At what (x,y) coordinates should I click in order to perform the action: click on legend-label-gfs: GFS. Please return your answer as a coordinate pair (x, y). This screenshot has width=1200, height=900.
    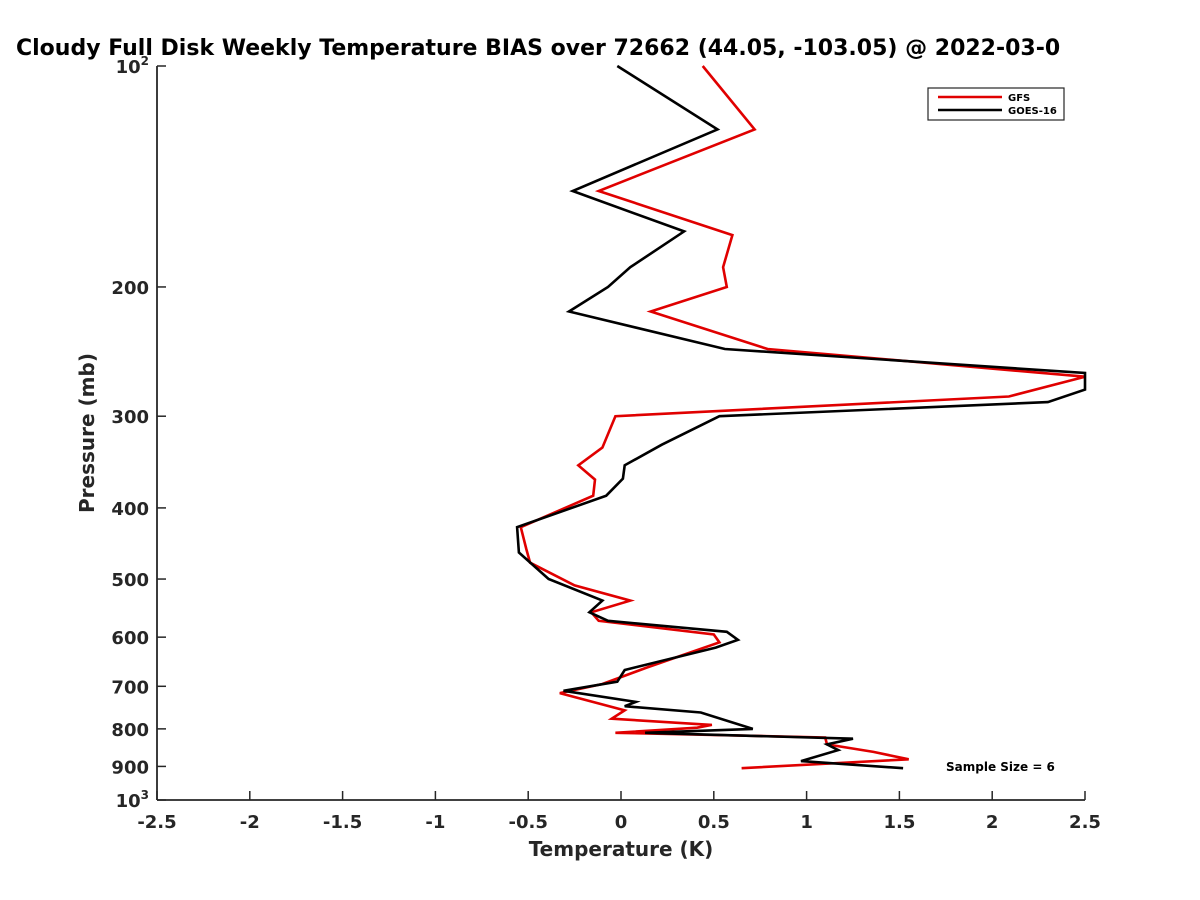
    Looking at the image, I should click on (1019, 98).